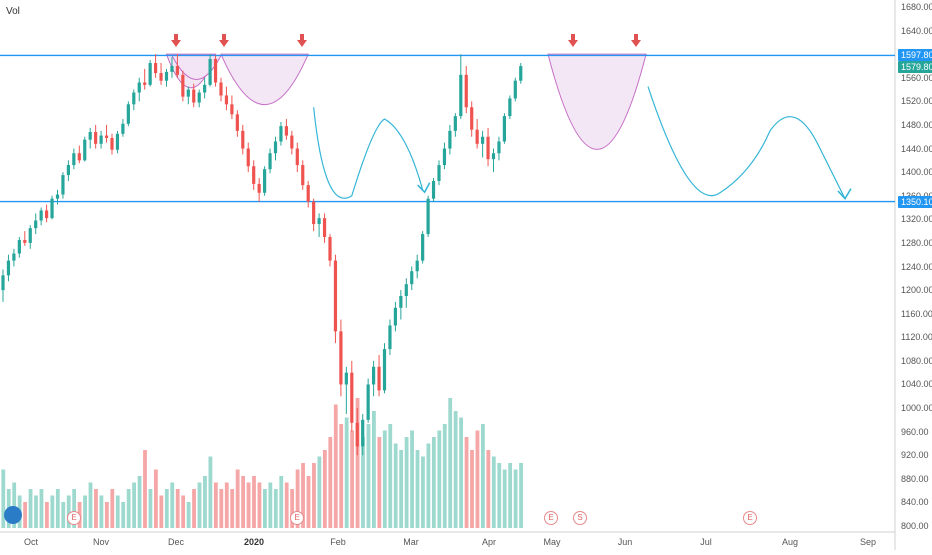 The width and height of the screenshot is (932, 555). Describe the element at coordinates (915, 478) in the screenshot. I see `price-tick: 880.00` at that location.